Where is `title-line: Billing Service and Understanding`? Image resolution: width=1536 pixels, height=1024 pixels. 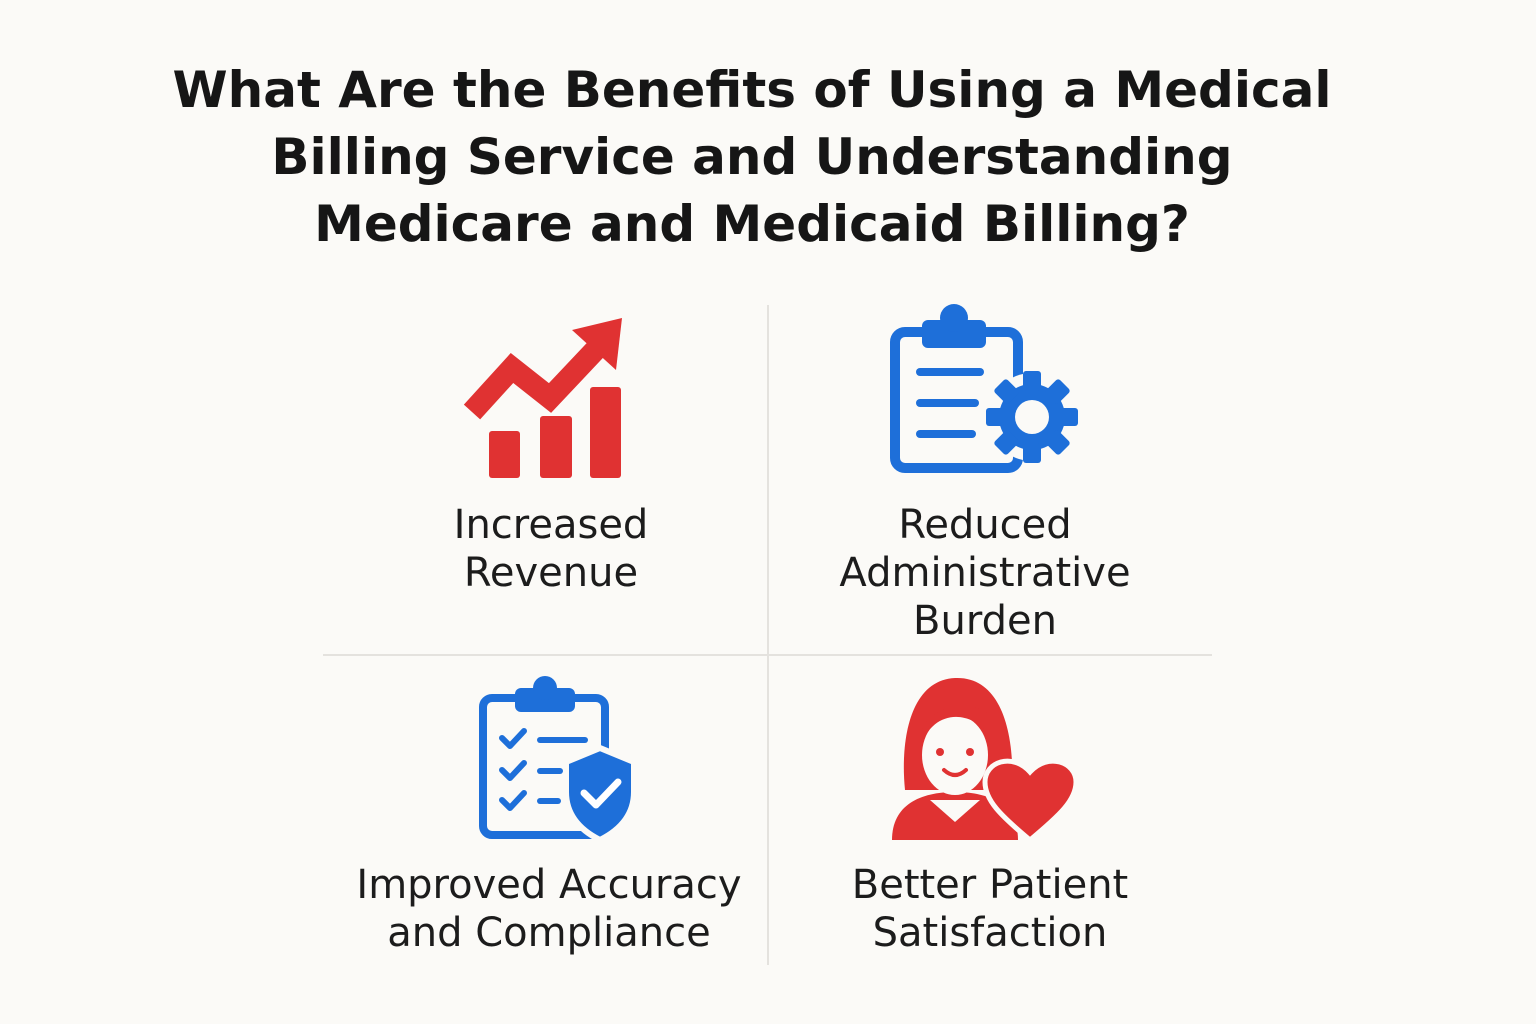
title-line: Billing Service and Understanding is located at coordinates (751, 157).